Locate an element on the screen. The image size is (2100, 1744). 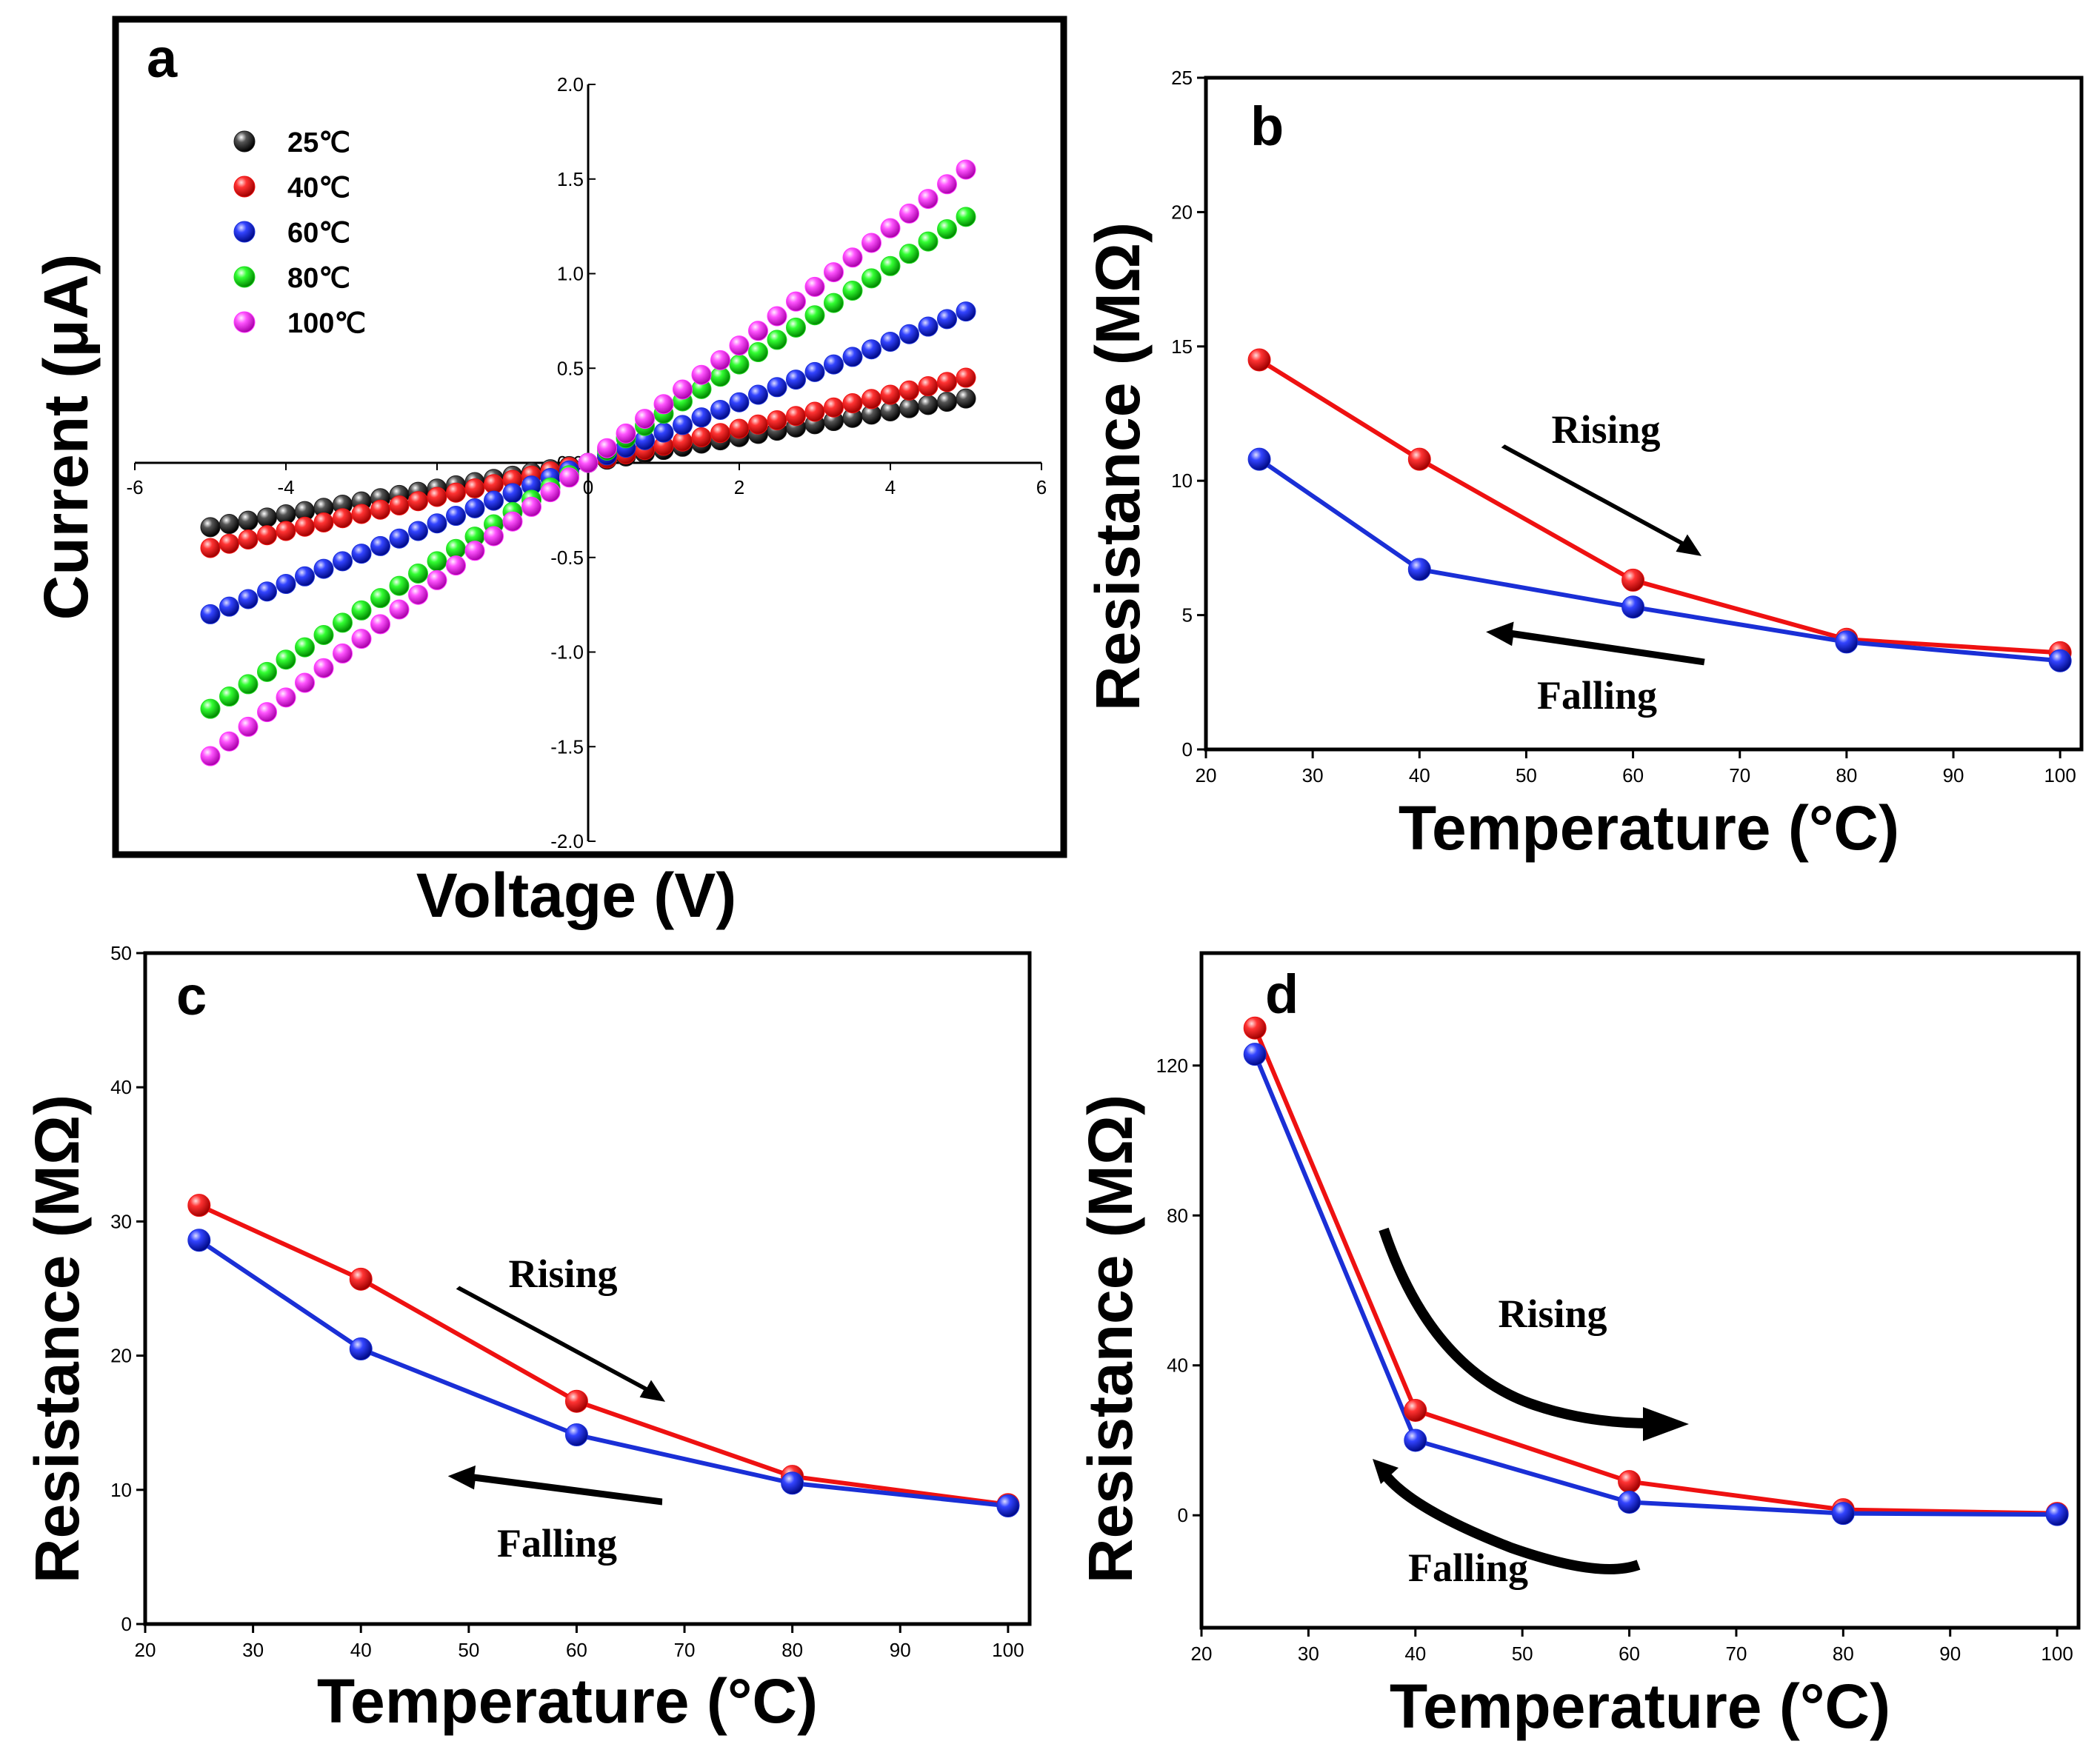
panel-a-y-tick-label: 2.0 is located at coordinates (570, 84).